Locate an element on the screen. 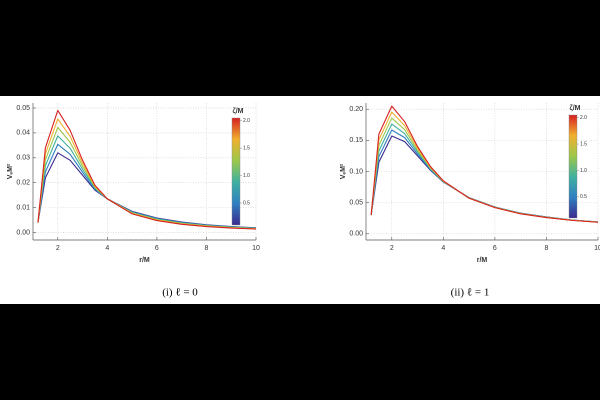 The width and height of the screenshot is (600, 400). y-tick-label: 0.01 is located at coordinates (23, 207).